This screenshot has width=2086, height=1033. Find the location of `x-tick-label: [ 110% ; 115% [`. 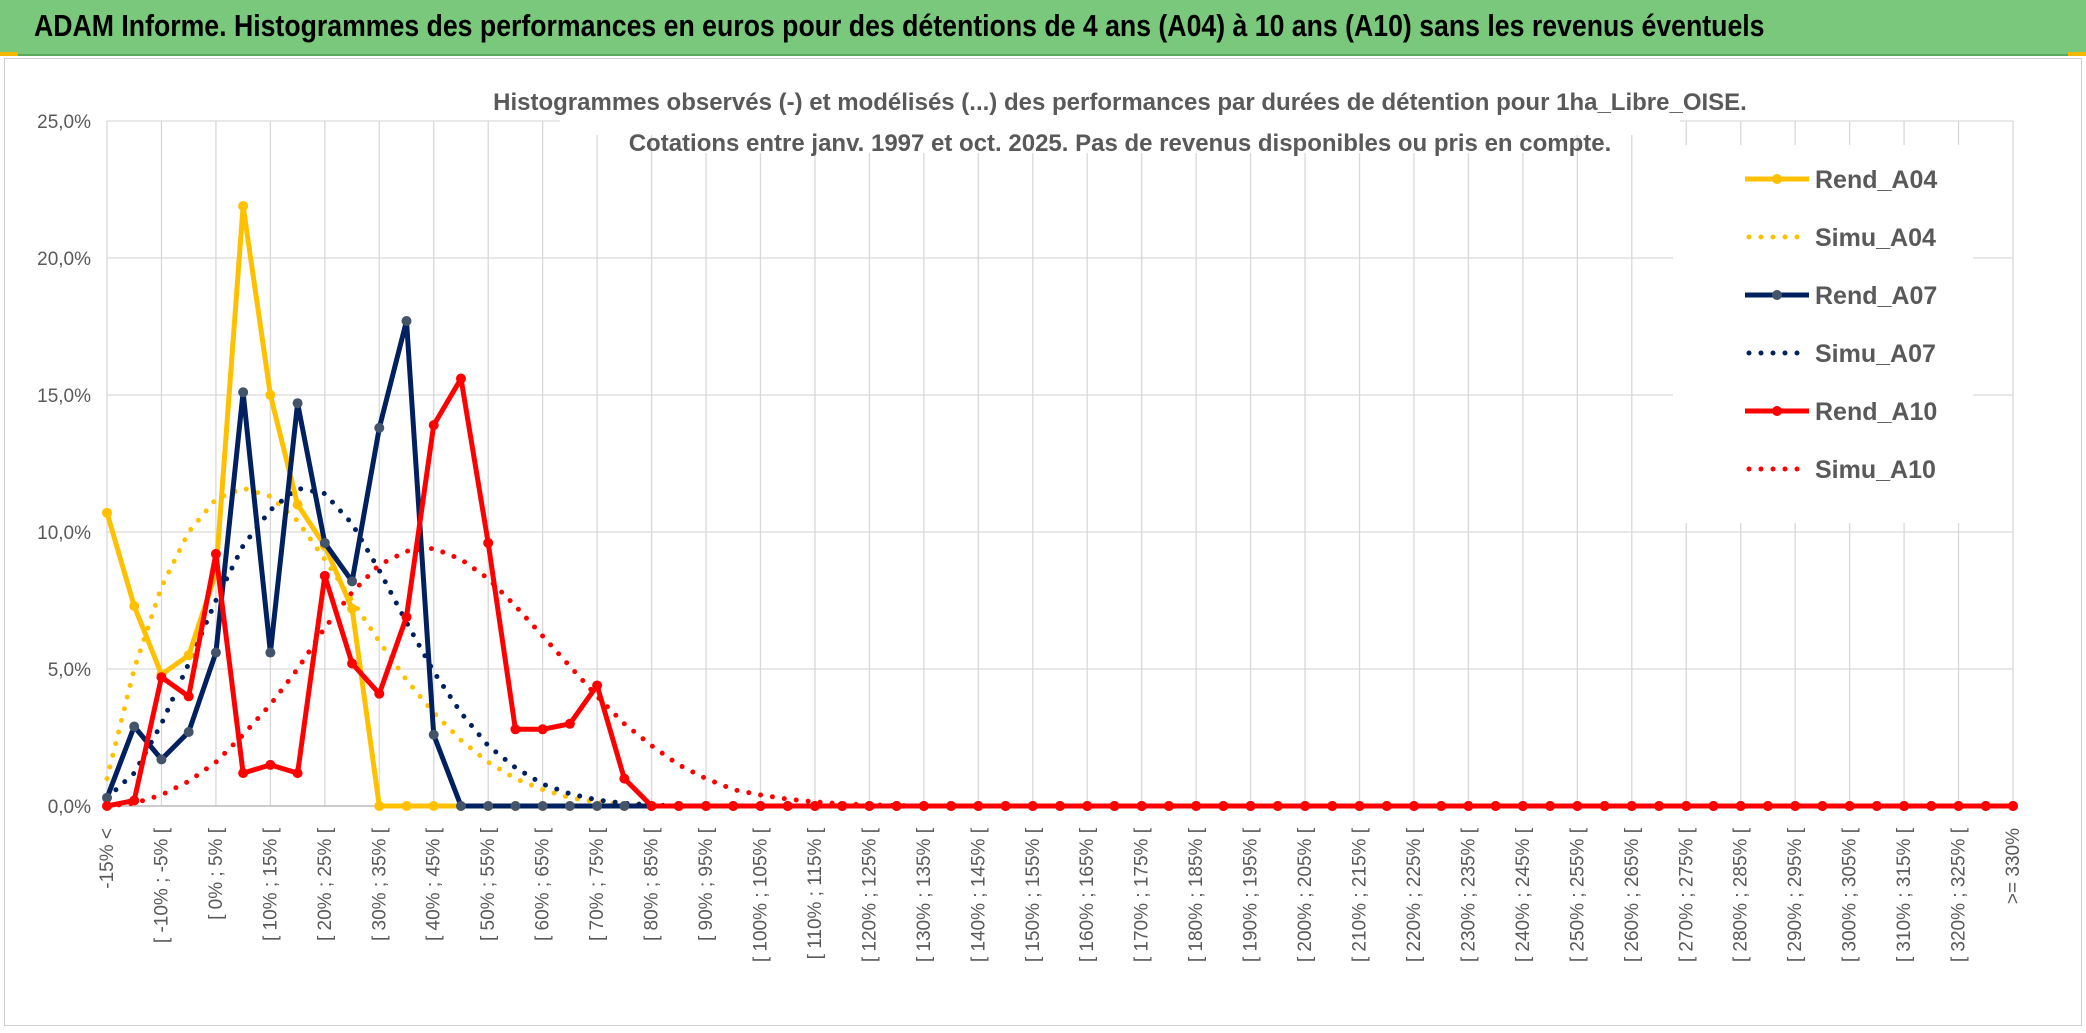

x-tick-label: [ 110% ; 115% [ is located at coordinates (815, 893).